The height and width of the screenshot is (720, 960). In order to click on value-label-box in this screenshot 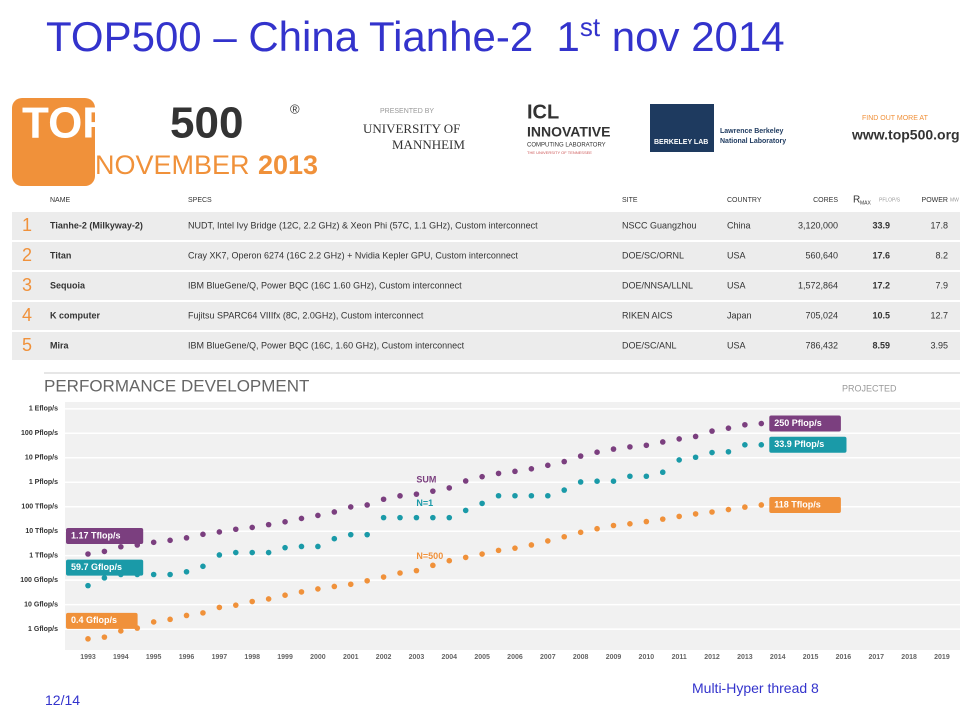, I will do `click(808, 444)`.